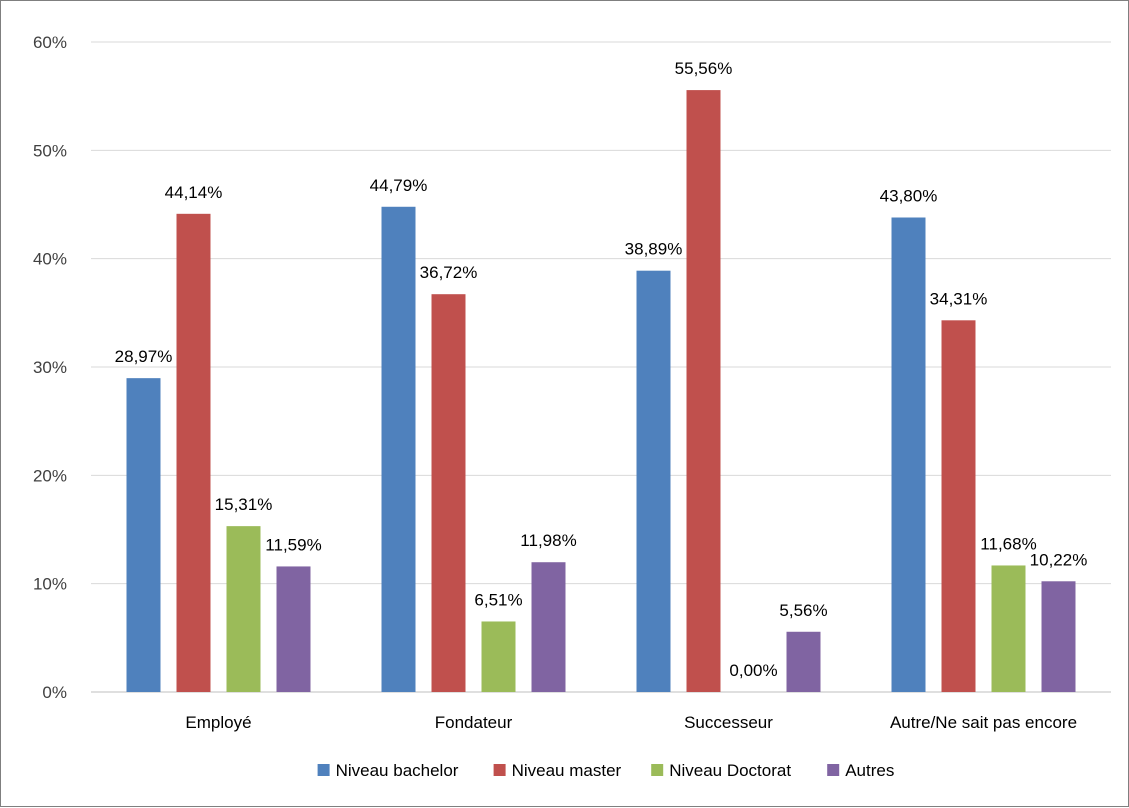 This screenshot has height=808, width=1129. What do you see at coordinates (548, 627) in the screenshot?
I see `bar-autres-fondateur` at bounding box center [548, 627].